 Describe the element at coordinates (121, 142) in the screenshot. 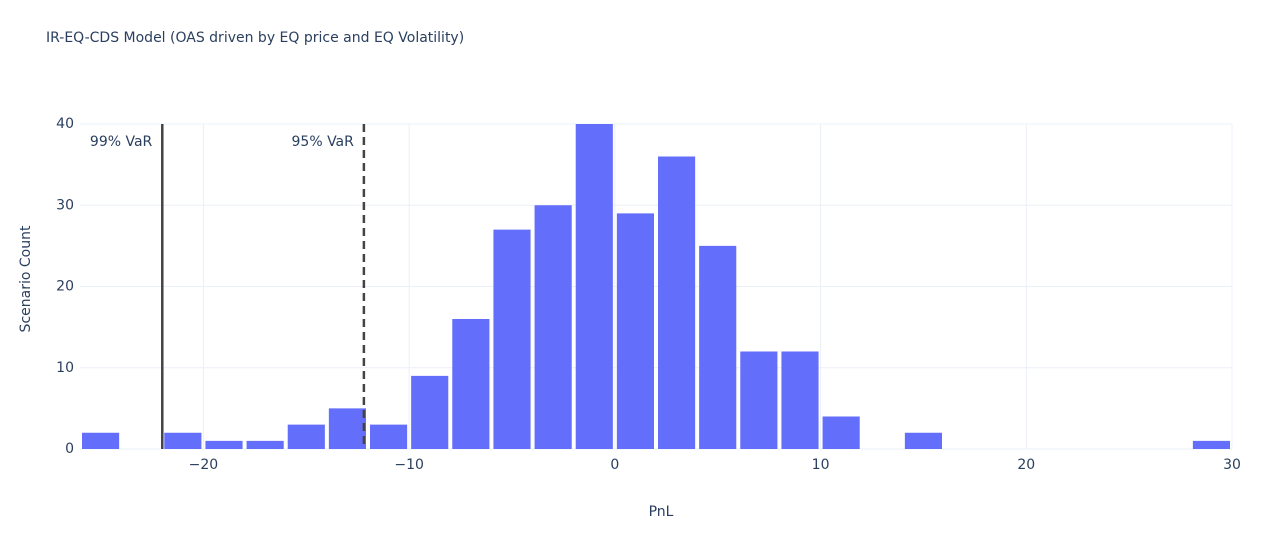

I see `var-label: 99% VaR` at that location.